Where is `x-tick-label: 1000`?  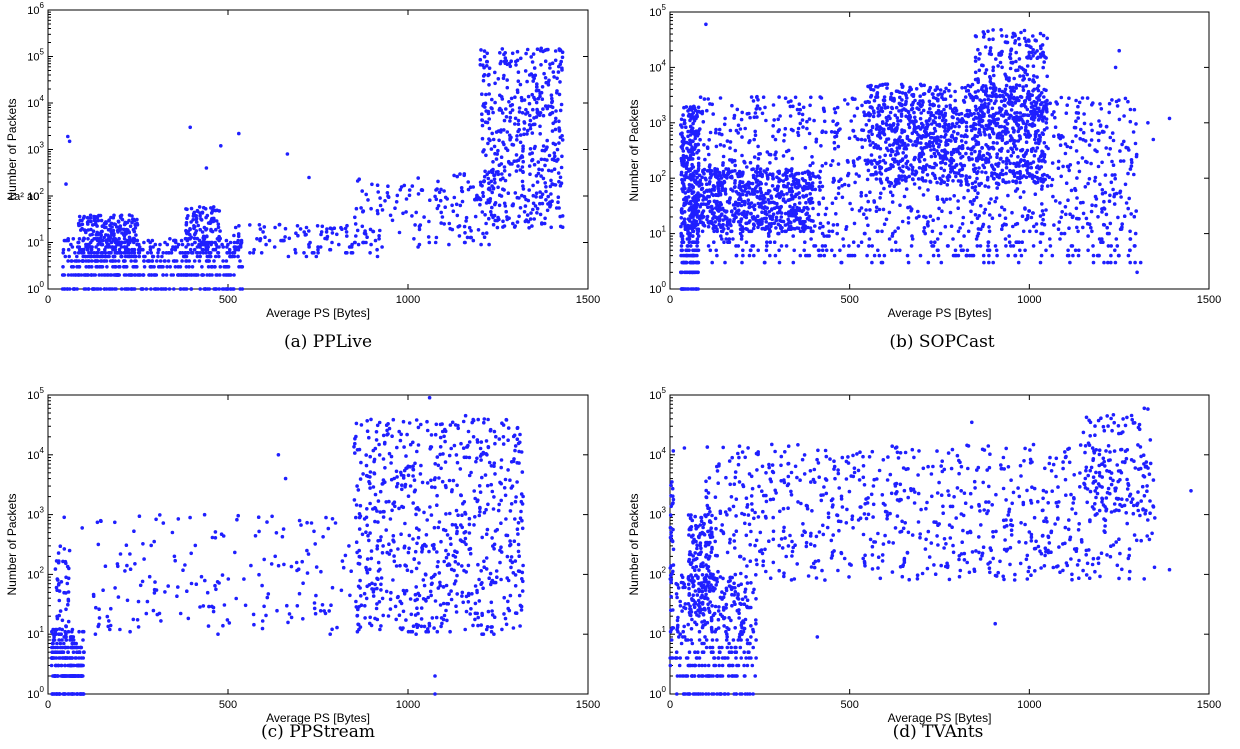
x-tick-label: 1000 is located at coordinates (1029, 300).